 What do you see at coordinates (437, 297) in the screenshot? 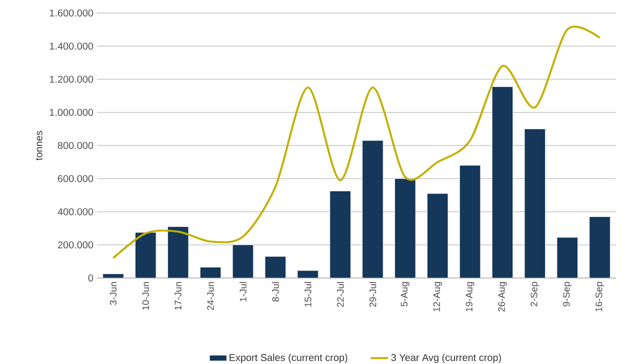
I see `x-tick-label: 12-Aug` at bounding box center [437, 297].